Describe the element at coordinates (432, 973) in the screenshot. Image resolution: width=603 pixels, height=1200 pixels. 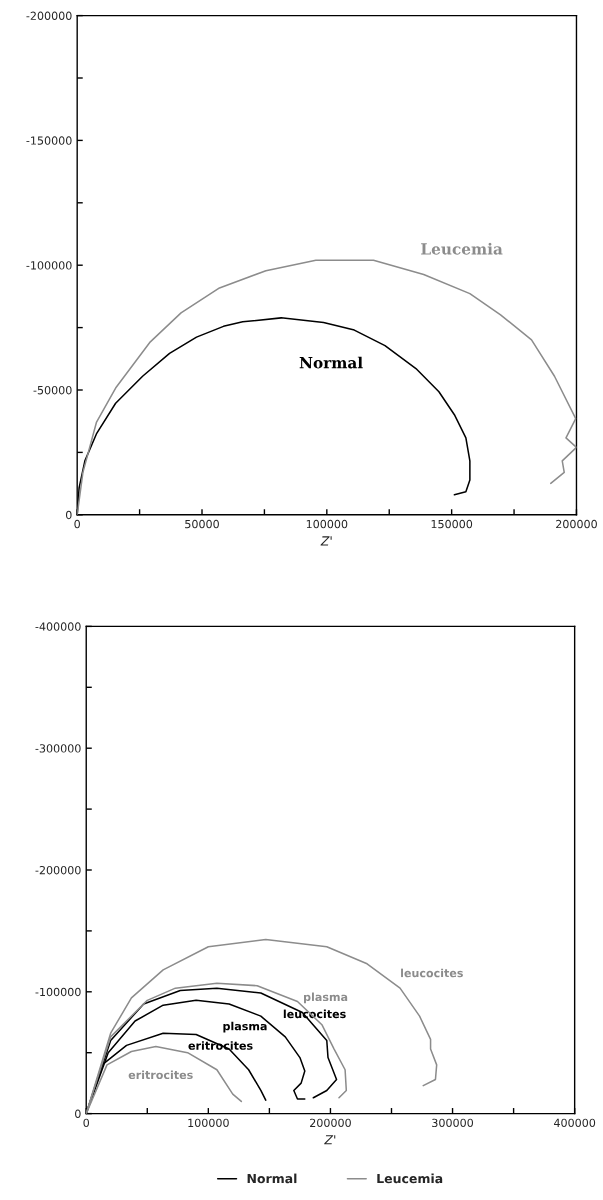
I see `series-label: leucocites` at that location.